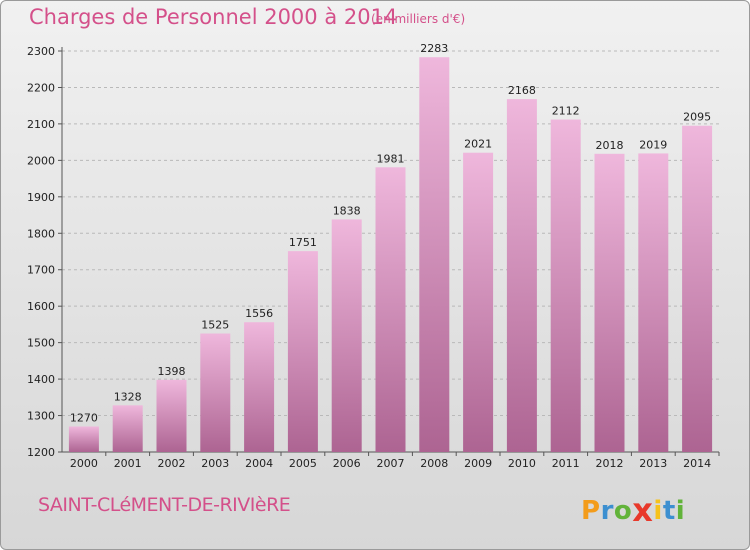 This screenshot has height=550, width=750. What do you see at coordinates (391, 463) in the screenshot?
I see `x-tick-label: 2007` at bounding box center [391, 463].